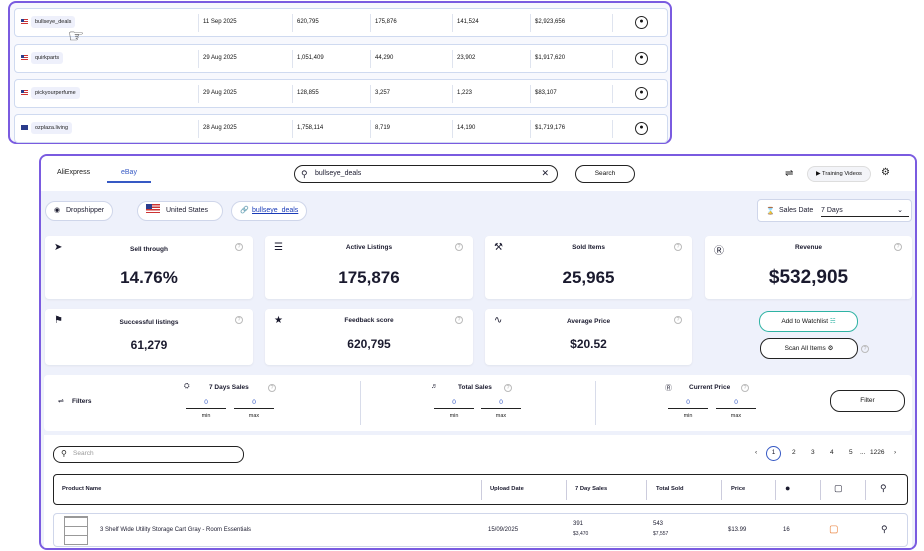  I want to click on page-link: 4, so click(832, 452).